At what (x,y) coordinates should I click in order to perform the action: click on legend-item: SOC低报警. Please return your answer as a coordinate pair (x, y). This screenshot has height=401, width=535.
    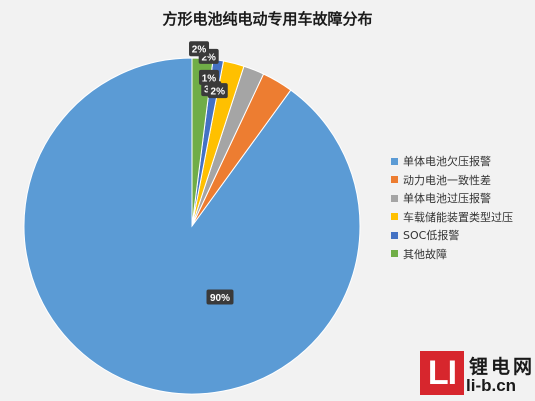
    Looking at the image, I should click on (452, 235).